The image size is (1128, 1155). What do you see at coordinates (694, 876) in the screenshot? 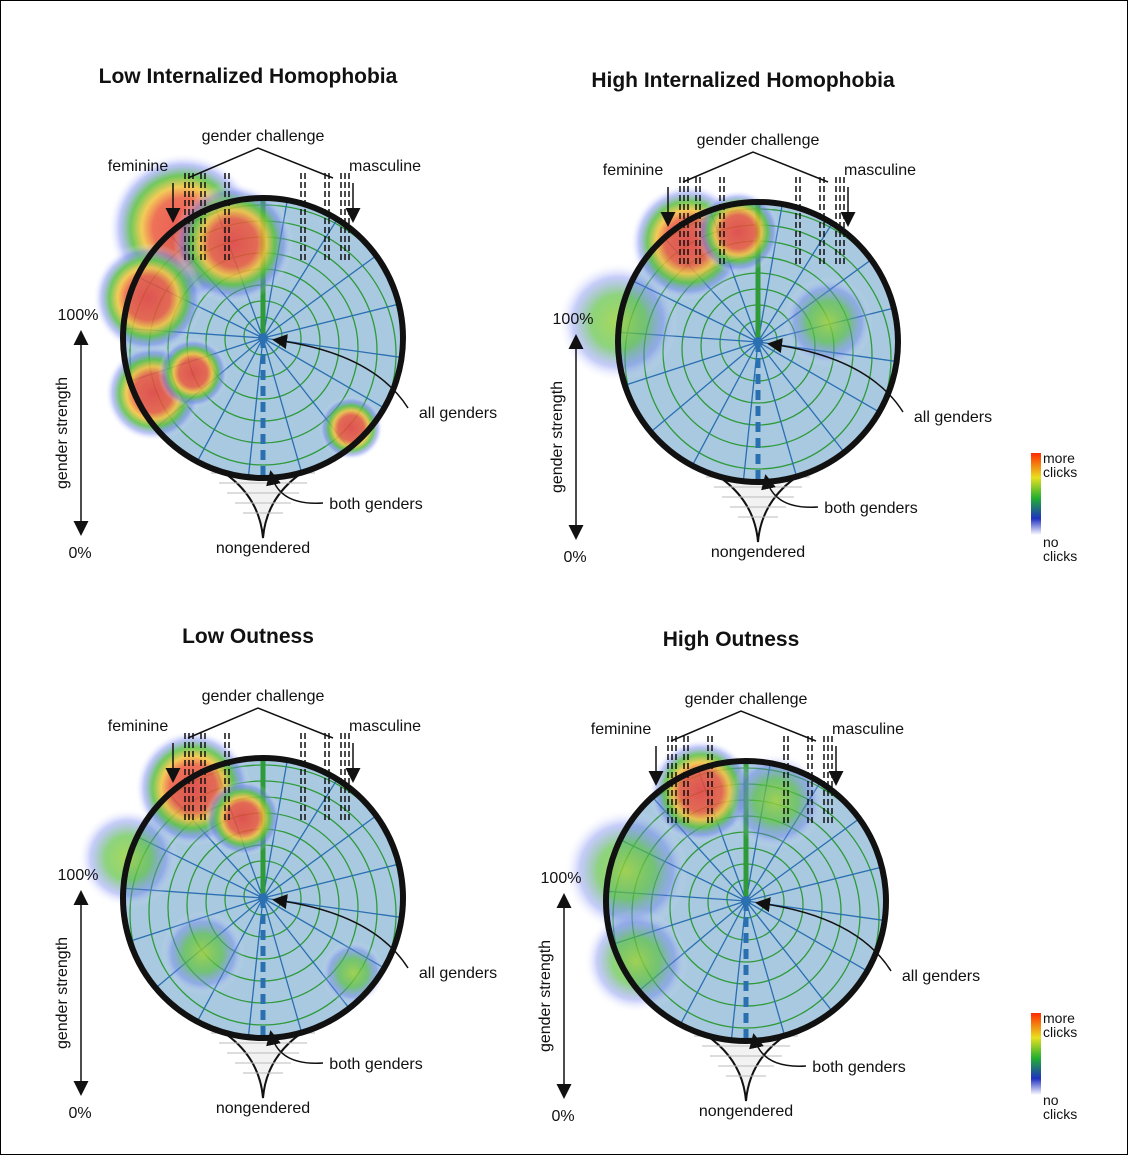
I see `heatmap` at bounding box center [694, 876].